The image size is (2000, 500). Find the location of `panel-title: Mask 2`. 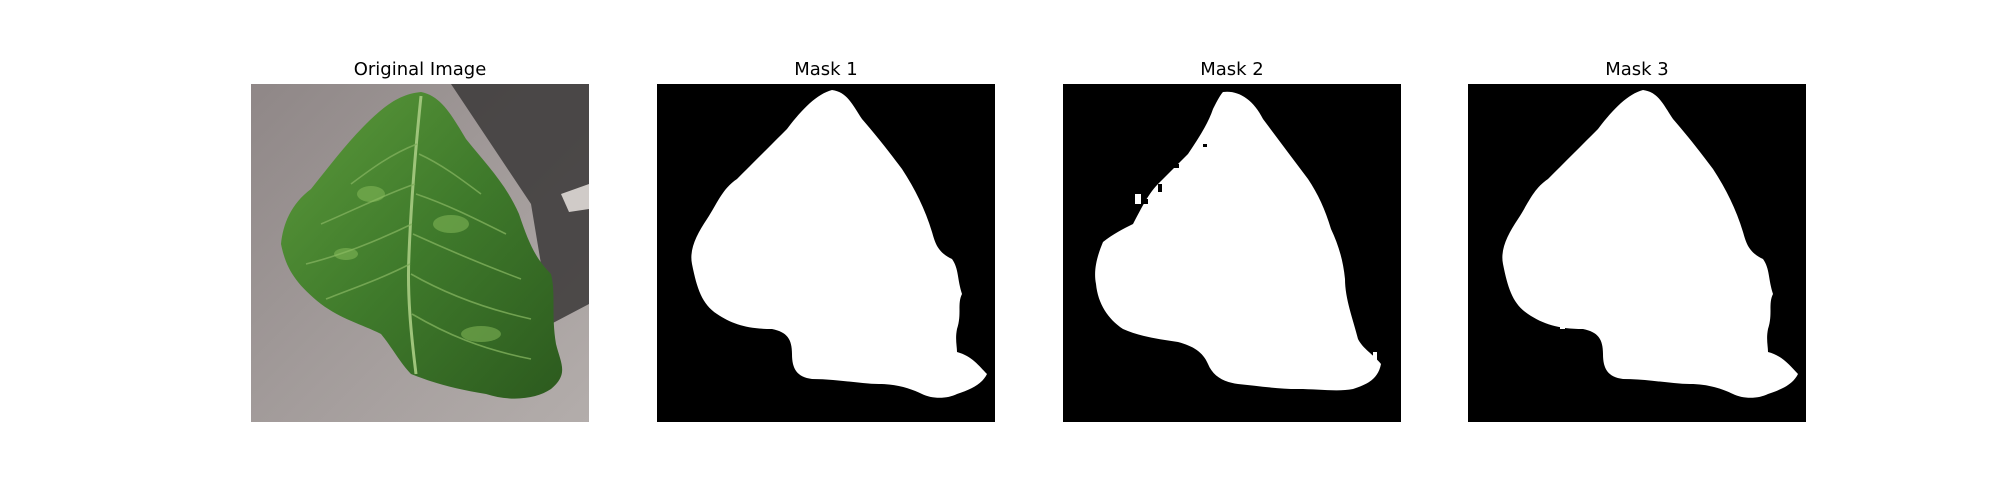

panel-title: Mask 2 is located at coordinates (1232, 69).